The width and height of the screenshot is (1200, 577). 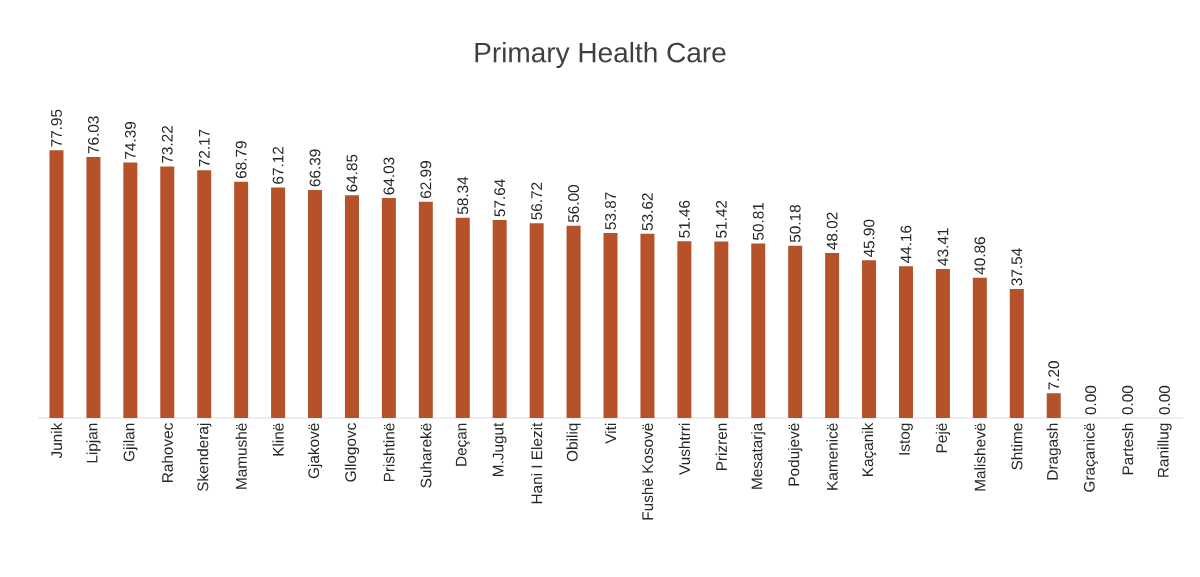 What do you see at coordinates (869, 449) in the screenshot?
I see `x-tick-label: Kaçanik` at bounding box center [869, 449].